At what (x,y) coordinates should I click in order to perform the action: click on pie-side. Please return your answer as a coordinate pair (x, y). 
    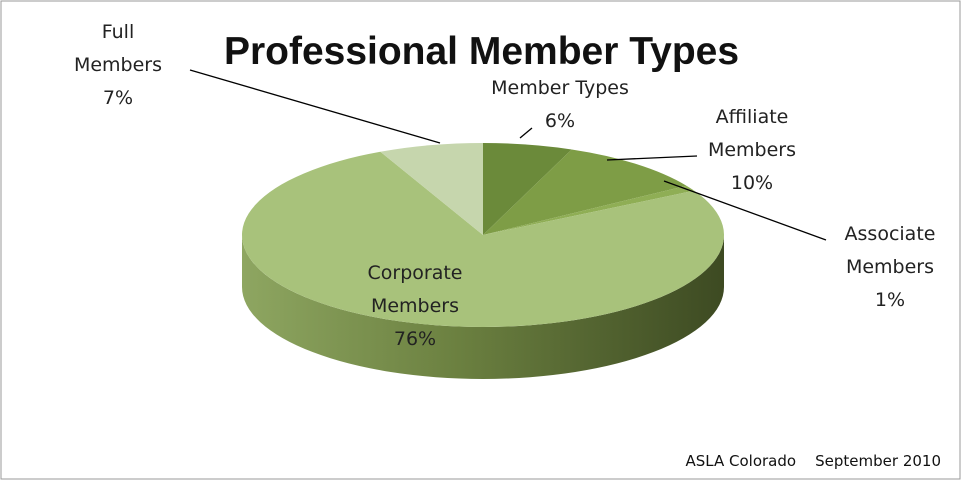
    Looking at the image, I should click on (483, 307).